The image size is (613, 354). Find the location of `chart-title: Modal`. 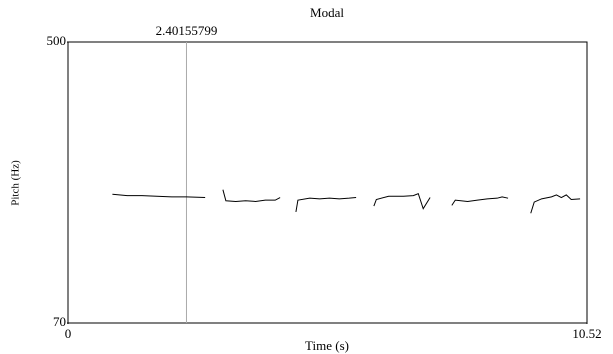

chart-title: Modal is located at coordinates (327, 12).